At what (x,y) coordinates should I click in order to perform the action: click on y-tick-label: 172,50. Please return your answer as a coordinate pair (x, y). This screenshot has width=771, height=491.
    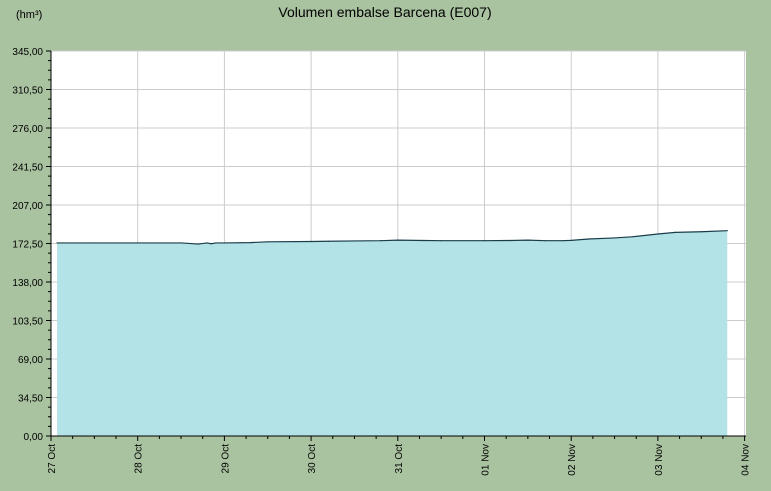
    Looking at the image, I should click on (27, 245).